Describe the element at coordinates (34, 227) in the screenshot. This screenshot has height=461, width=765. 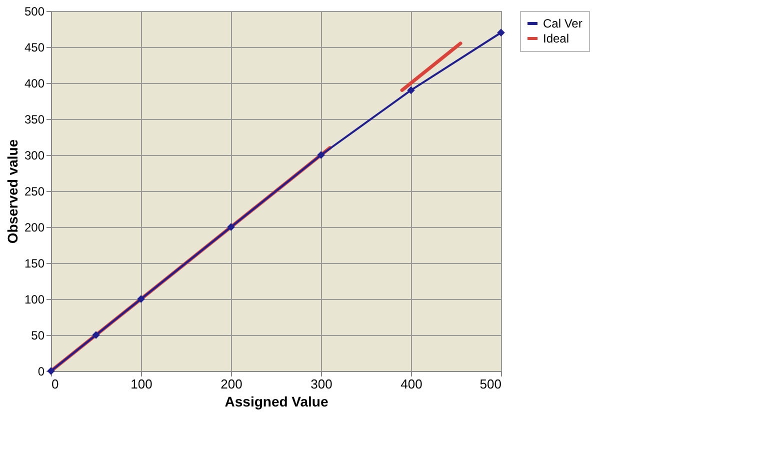
I see `y-tick-label: 200` at that location.